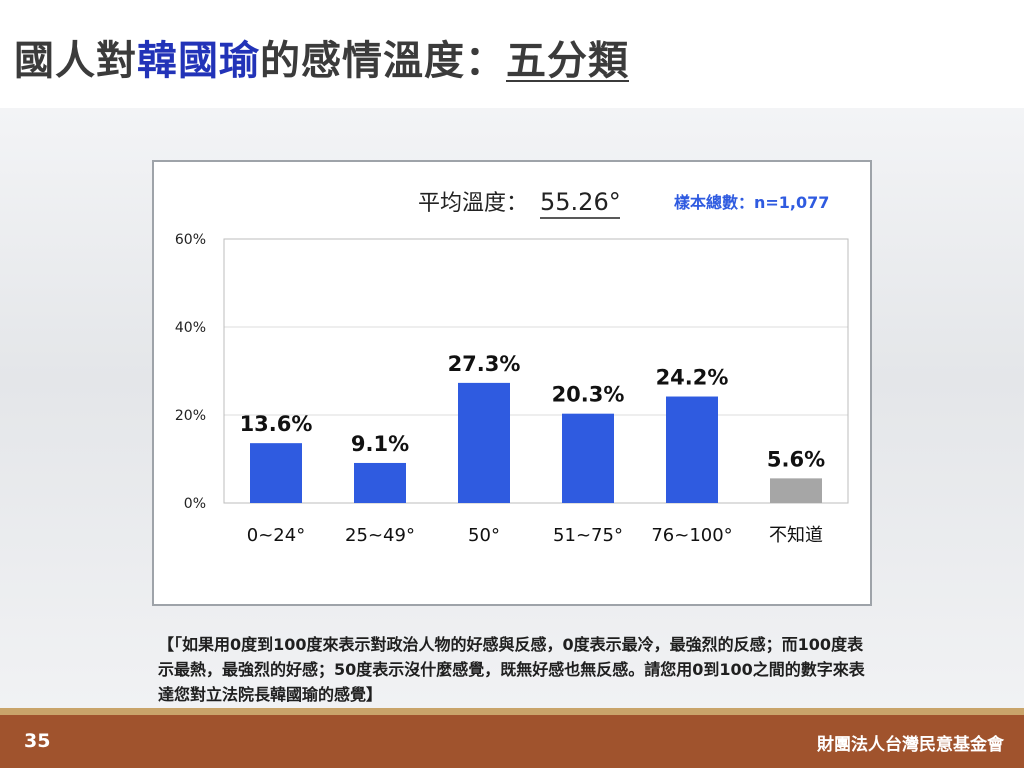 The image size is (1024, 768). Describe the element at coordinates (380, 535) in the screenshot. I see `x-category-label: 25~49°` at that location.